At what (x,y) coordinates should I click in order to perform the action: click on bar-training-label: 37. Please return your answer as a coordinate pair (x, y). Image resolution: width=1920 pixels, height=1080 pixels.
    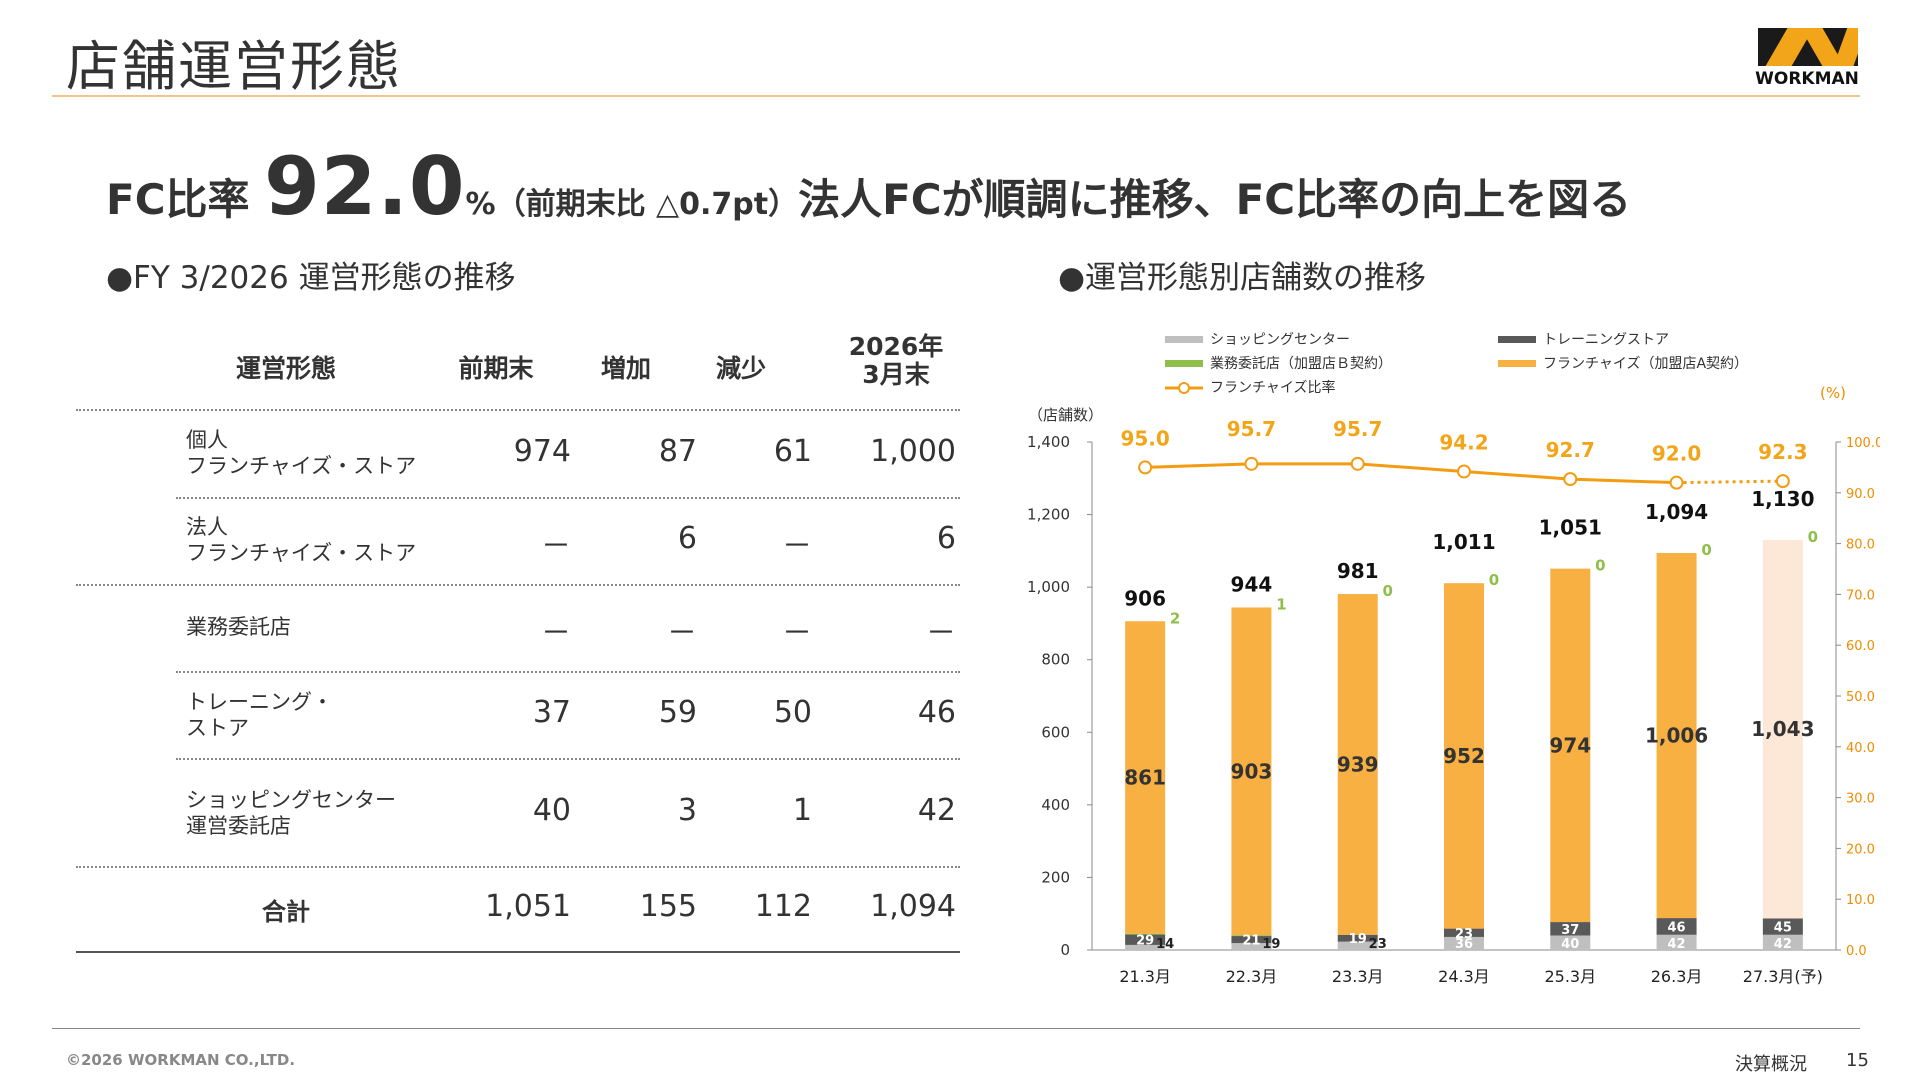
    Looking at the image, I should click on (1570, 930).